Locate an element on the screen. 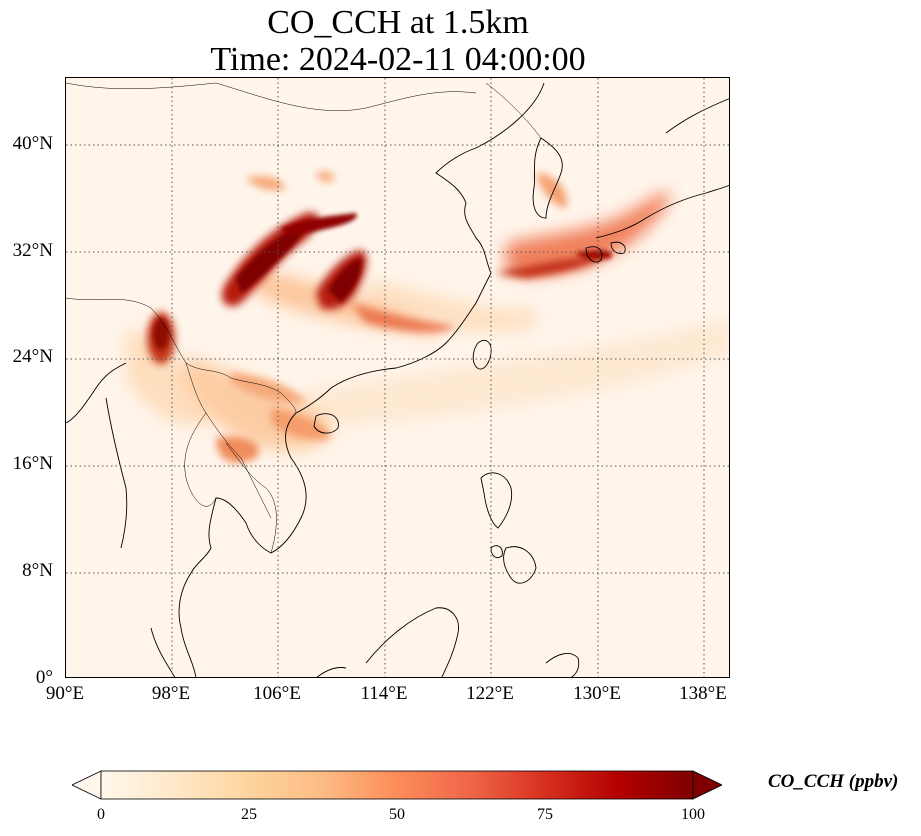 This screenshot has width=921, height=836. lon-tick-label: 114°E is located at coordinates (384, 693).